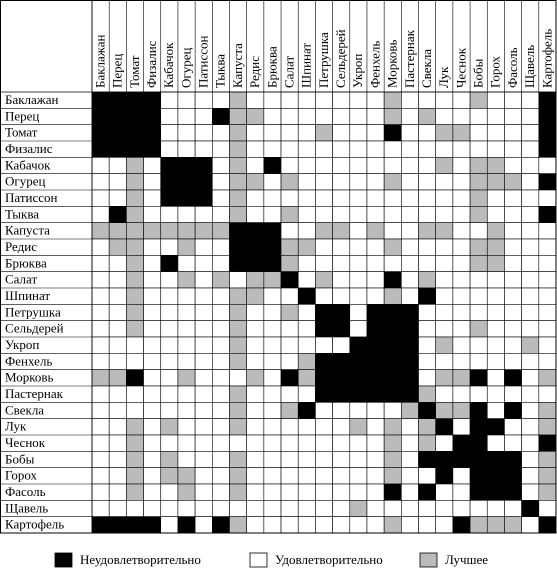 The width and height of the screenshot is (557, 571). Describe the element at coordinates (34, 328) in the screenshot. I see `row-label: Сельдерей` at that location.